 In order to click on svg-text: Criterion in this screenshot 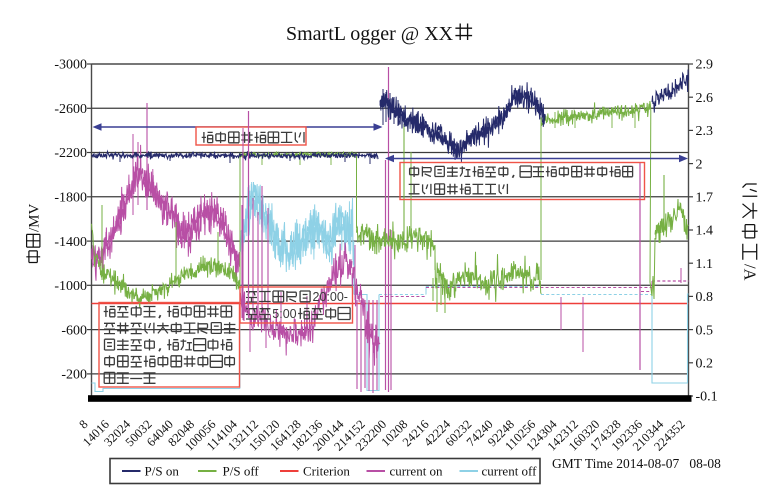, I will do `click(326, 471)`.